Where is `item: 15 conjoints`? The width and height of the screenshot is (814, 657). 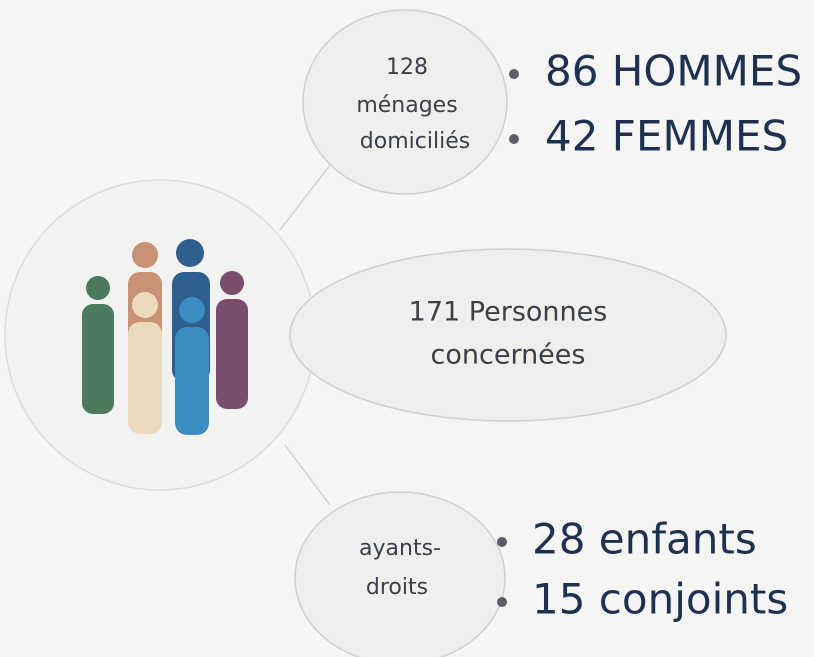
item: 15 conjoints is located at coordinates (660, 599).